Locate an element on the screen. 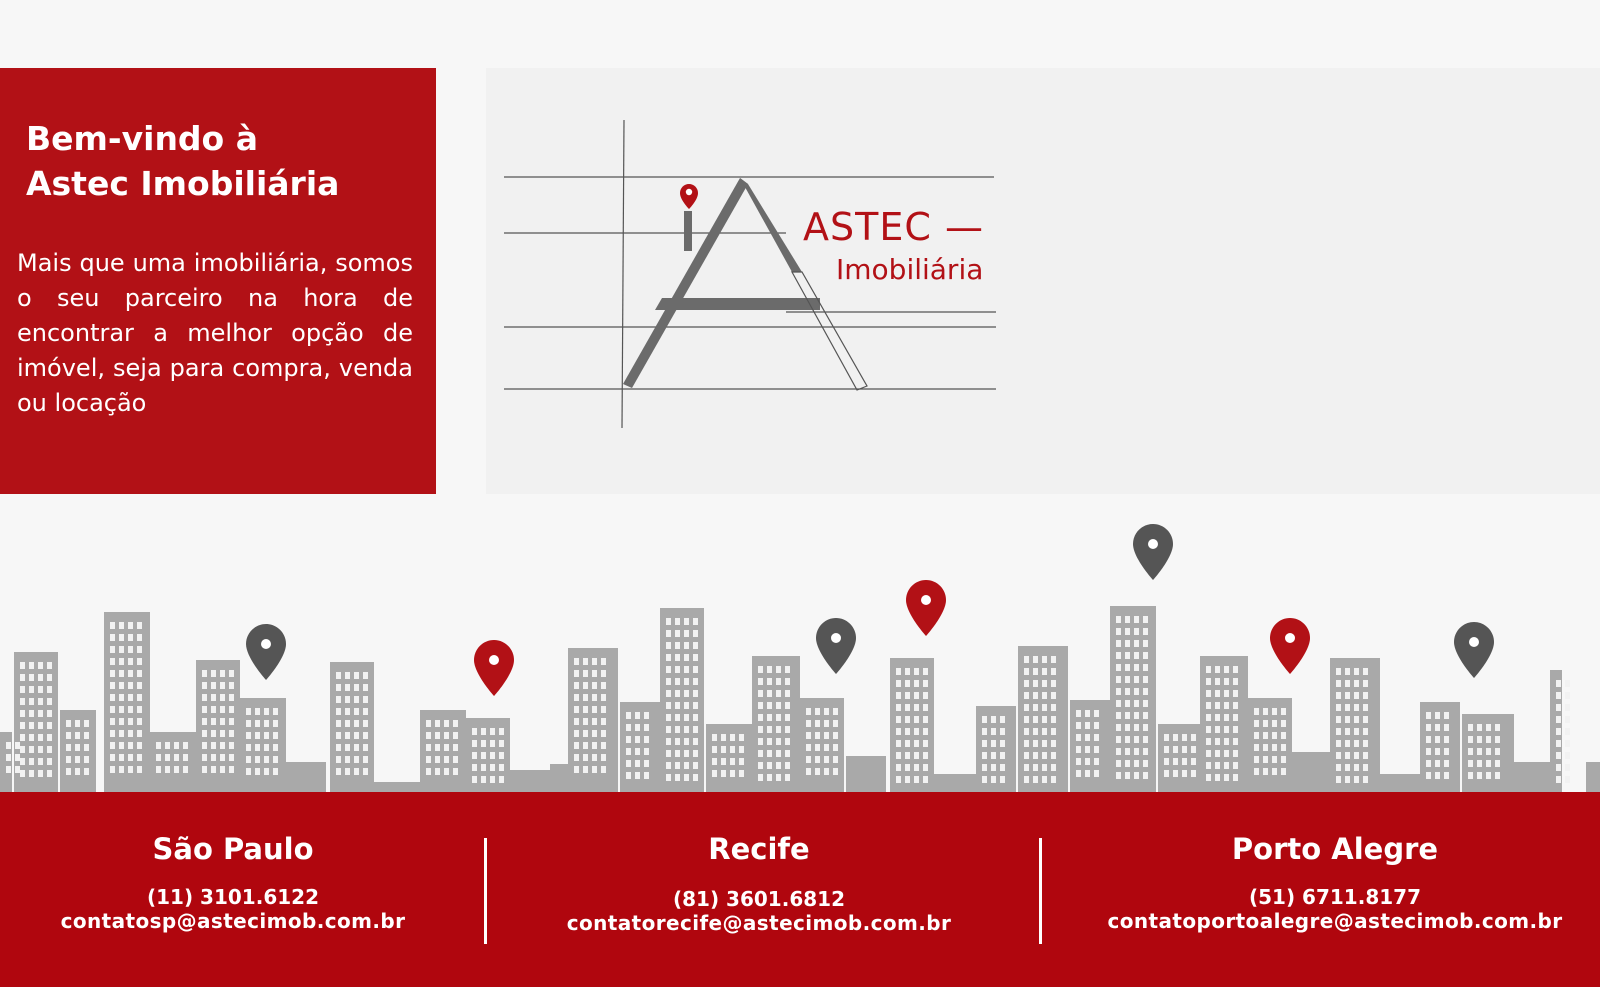 The height and width of the screenshot is (987, 1600). office-phone: (11) 3101.6122 is located at coordinates (232, 897).